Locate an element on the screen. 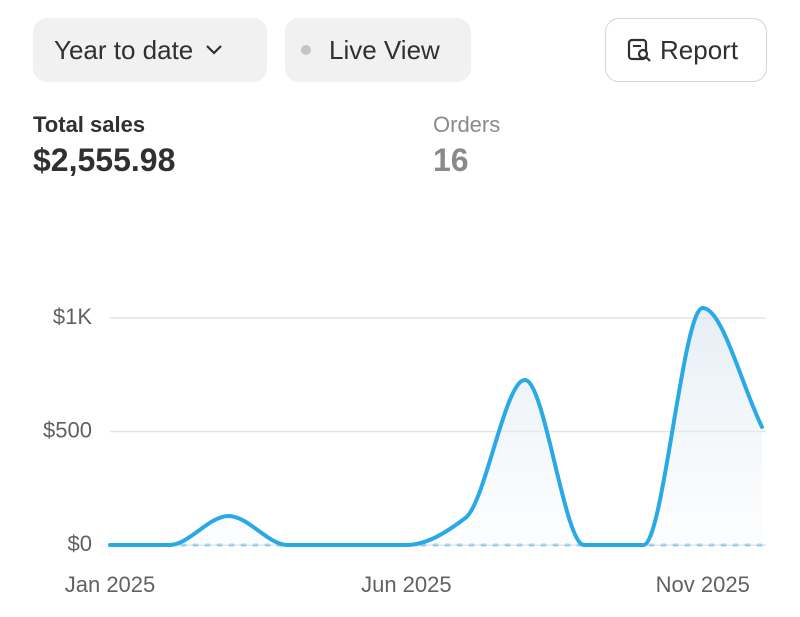  range-button: Year to date is located at coordinates (150, 50).